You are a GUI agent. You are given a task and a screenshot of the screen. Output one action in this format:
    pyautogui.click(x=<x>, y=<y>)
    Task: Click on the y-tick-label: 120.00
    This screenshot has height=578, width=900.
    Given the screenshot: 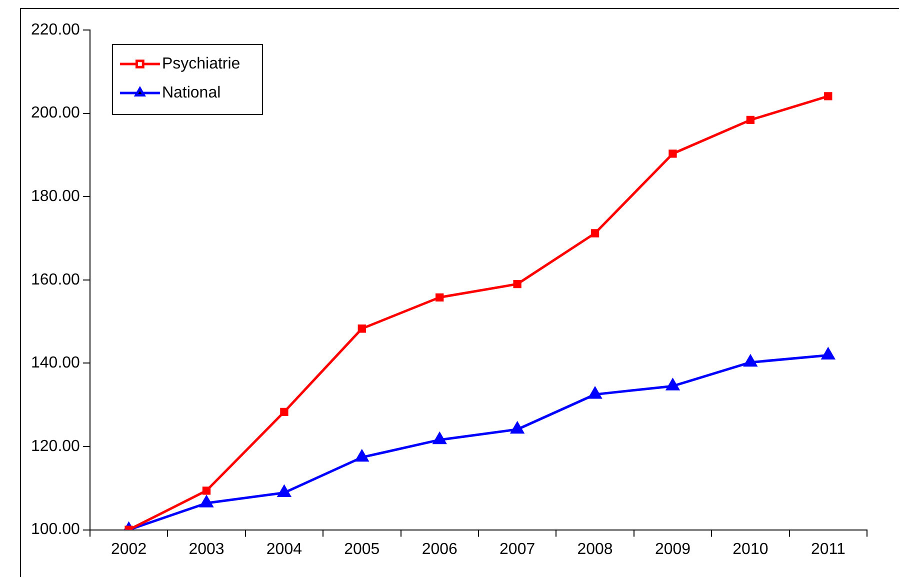 What is the action you would take?
    pyautogui.click(x=55, y=446)
    